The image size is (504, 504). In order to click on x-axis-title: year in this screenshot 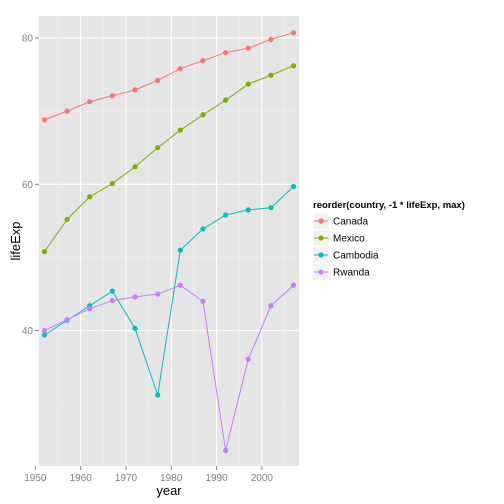, I will do `click(169, 490)`.